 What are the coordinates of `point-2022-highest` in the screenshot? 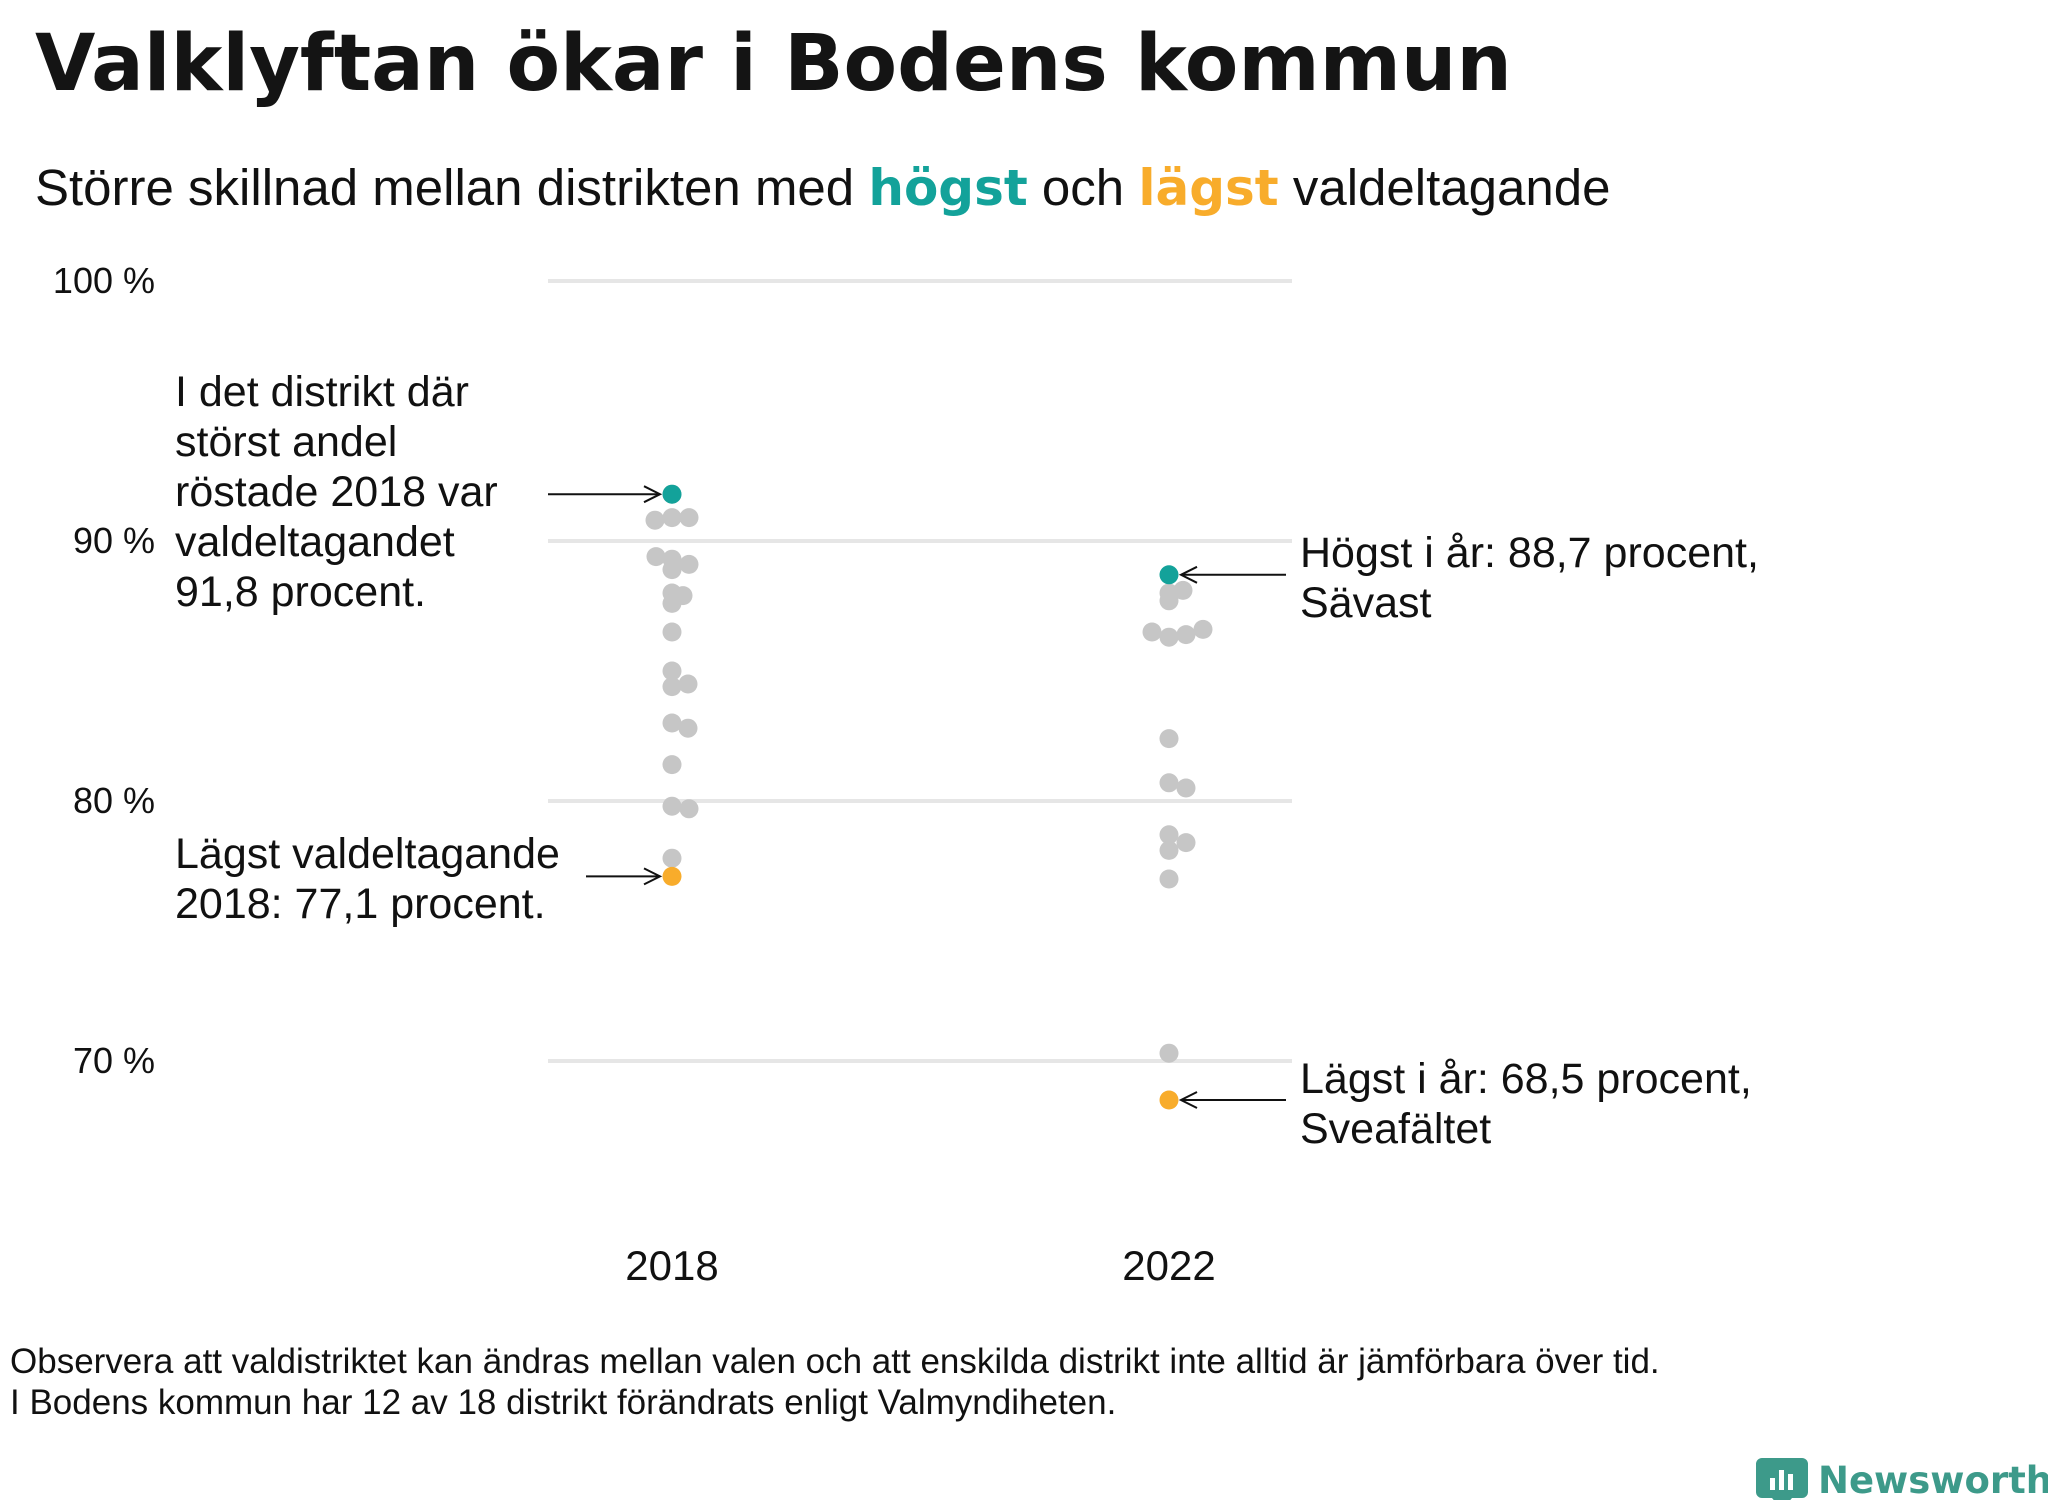 It's located at (1169, 575).